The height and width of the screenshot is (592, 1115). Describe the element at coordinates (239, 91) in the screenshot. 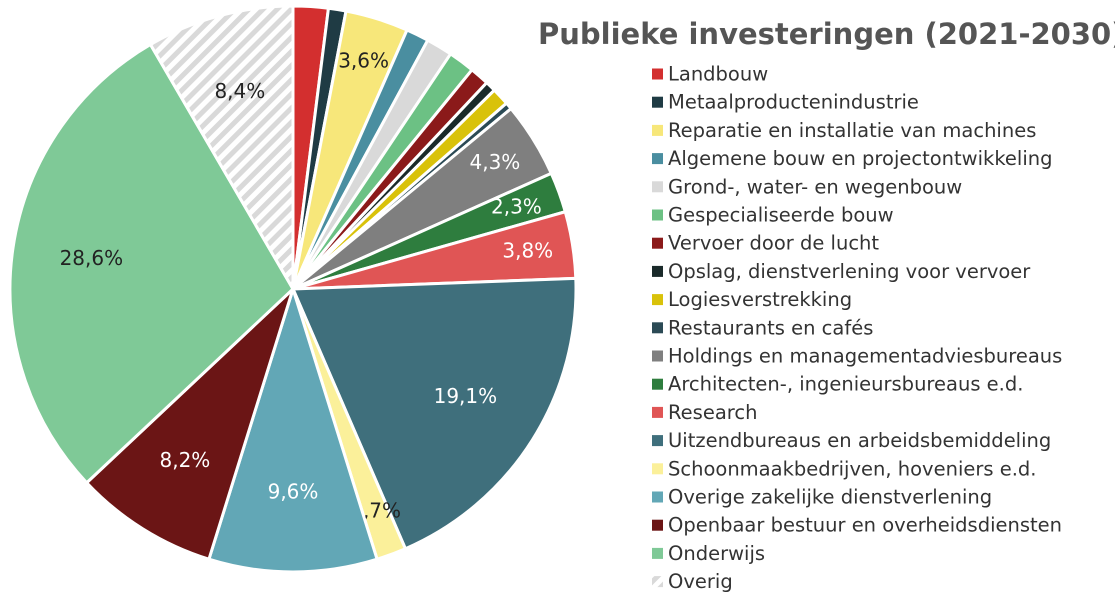

I see `data-label: 8,4%` at that location.